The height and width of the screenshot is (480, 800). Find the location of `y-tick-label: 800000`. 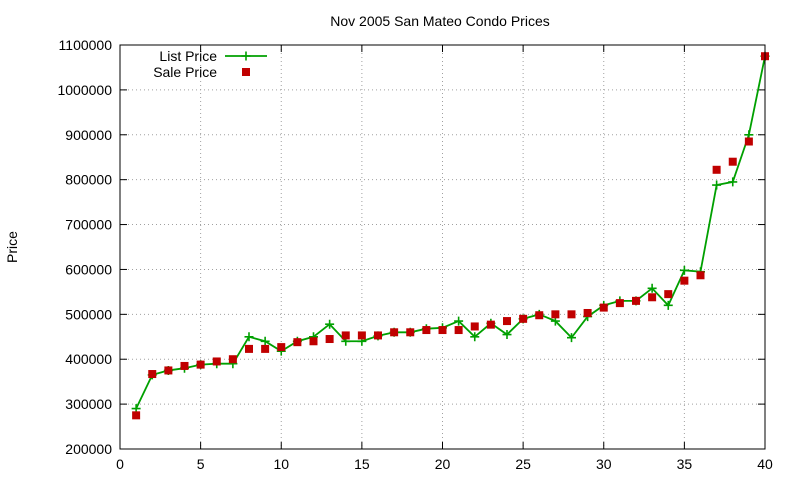

y-tick-label: 800000 is located at coordinates (88, 180).